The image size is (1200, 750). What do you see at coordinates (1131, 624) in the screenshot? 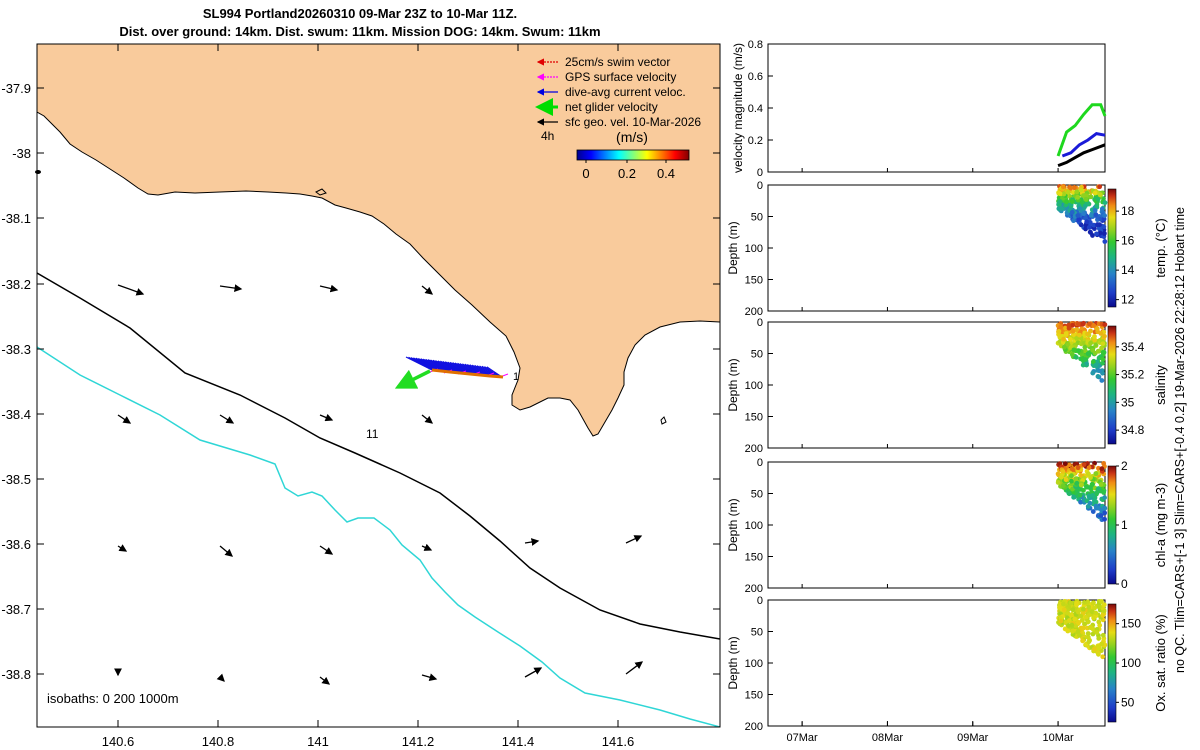
I see `colorbar-tick-label: 150` at bounding box center [1131, 624].